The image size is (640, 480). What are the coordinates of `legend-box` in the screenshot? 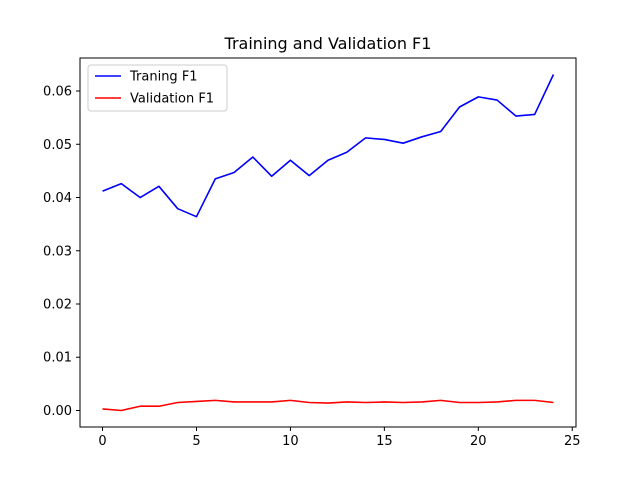 It's located at (157, 88).